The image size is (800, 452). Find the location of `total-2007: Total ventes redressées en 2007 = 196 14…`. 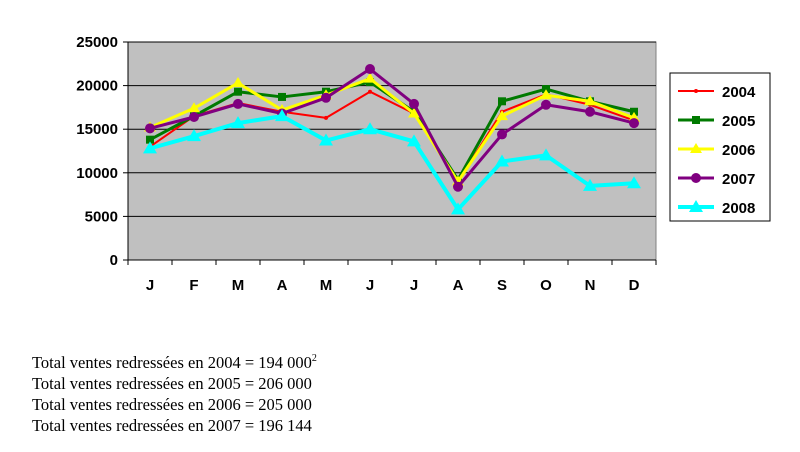

total-2007: Total ventes redressées en 2007 = 196 14… is located at coordinates (172, 425).